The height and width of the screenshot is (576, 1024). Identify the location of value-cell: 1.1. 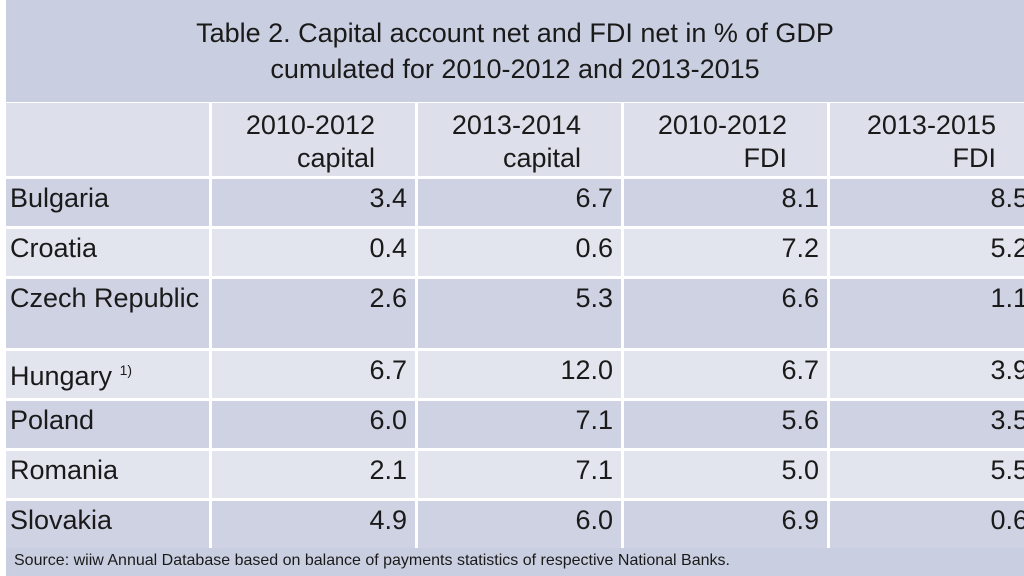
(927, 313).